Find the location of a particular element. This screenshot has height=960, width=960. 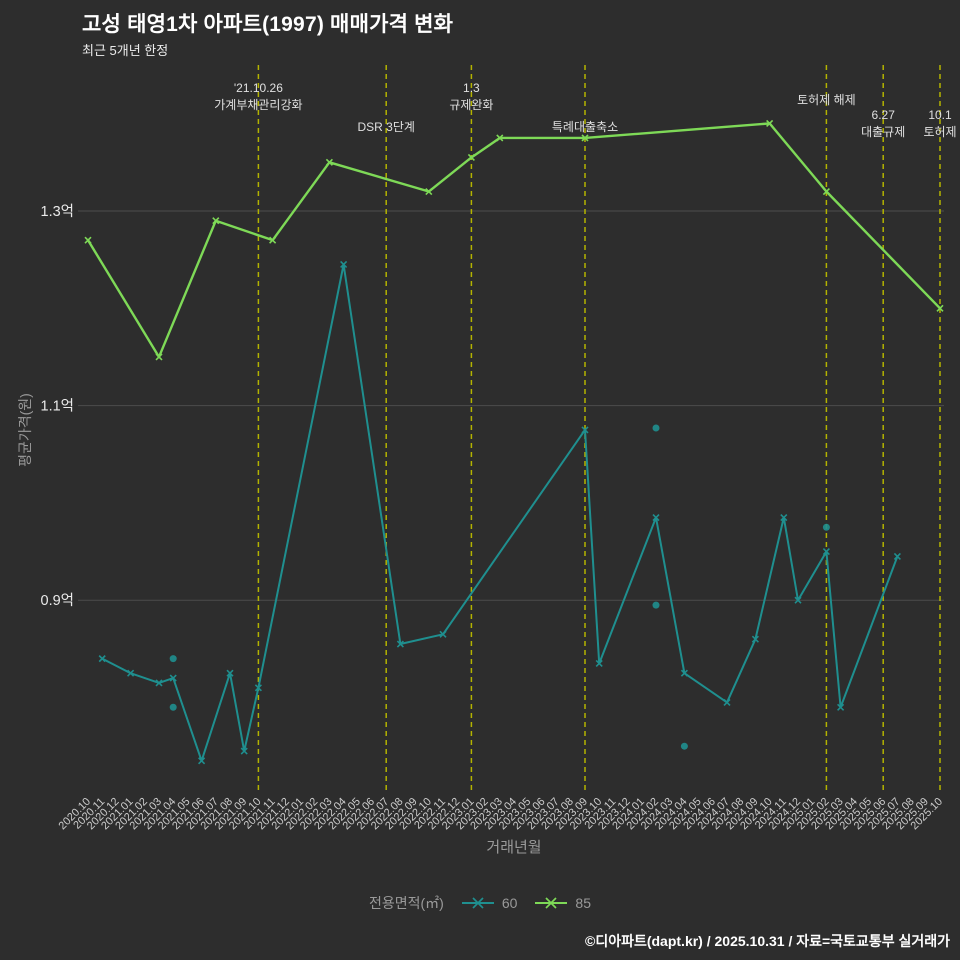

event-label: 규제완화 is located at coordinates (471, 105).